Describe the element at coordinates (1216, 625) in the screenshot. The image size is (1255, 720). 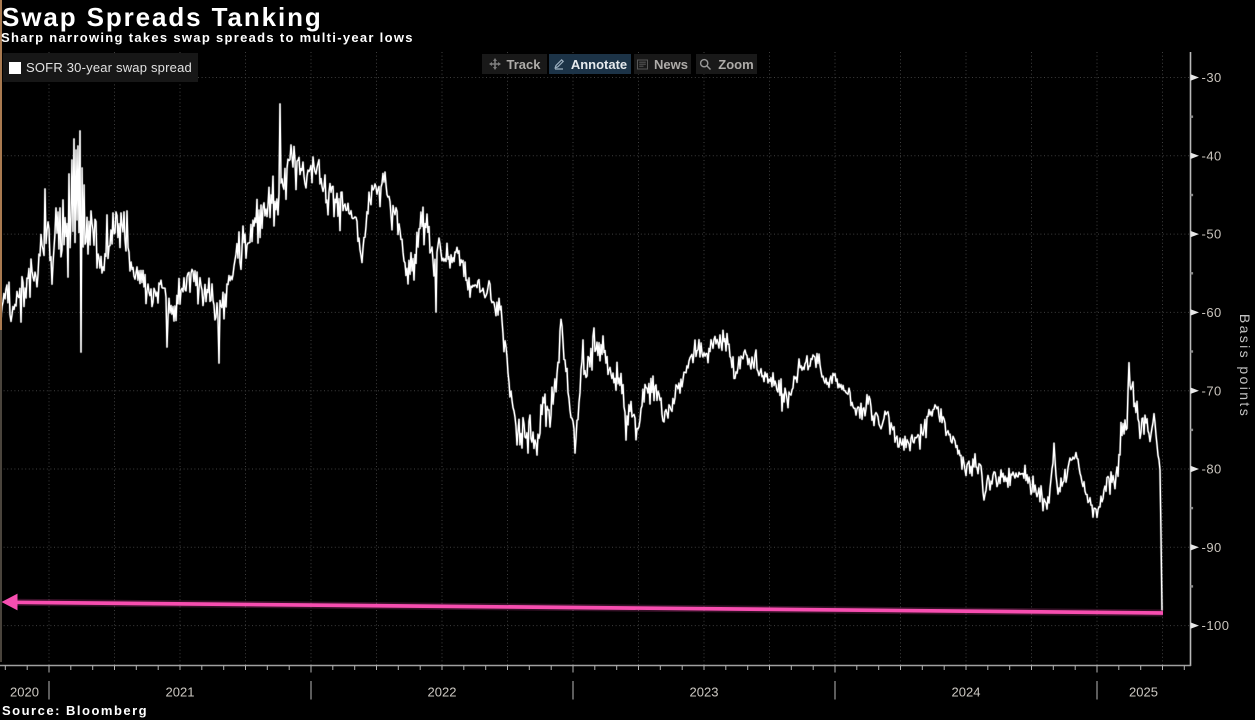
I see `svg-text: -100` at that location.